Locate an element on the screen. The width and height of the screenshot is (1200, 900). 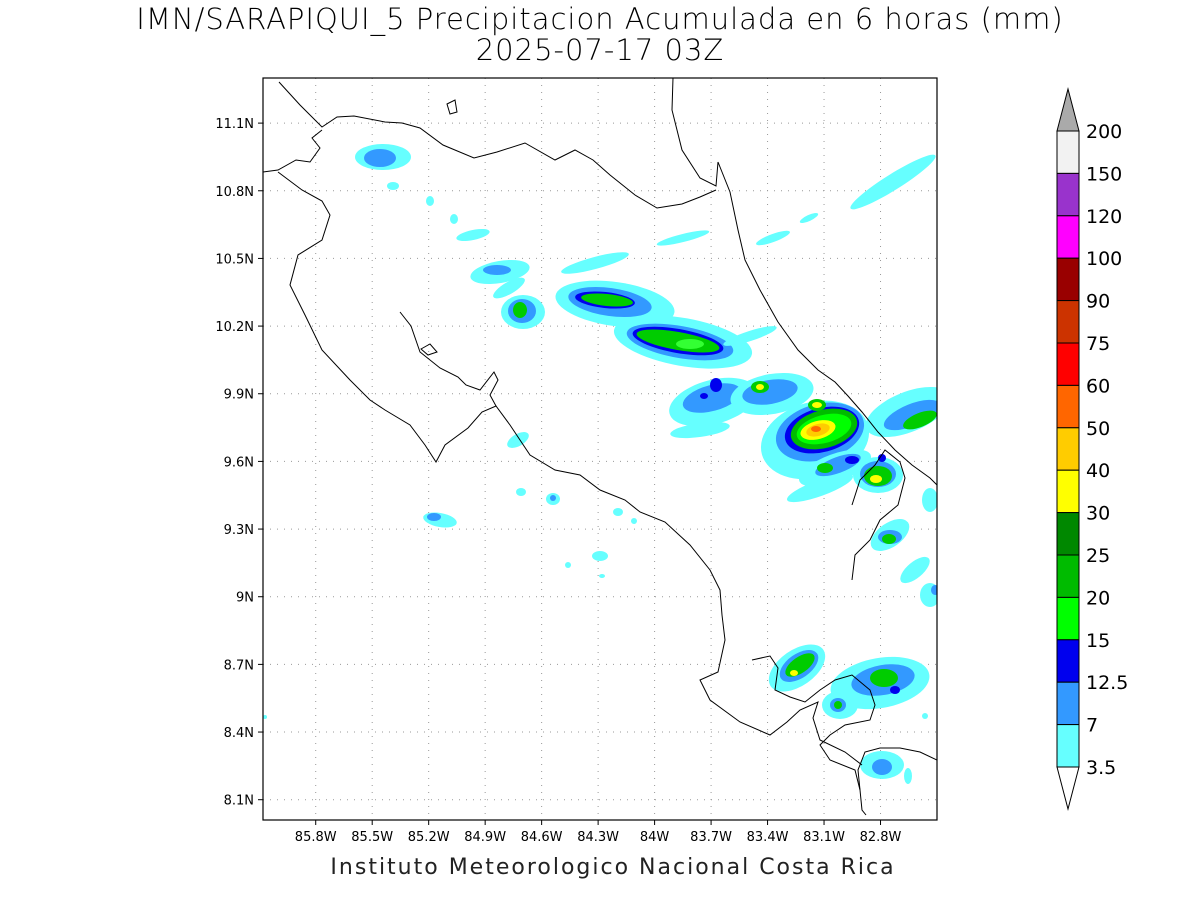
colorbar-level-label: 50 is located at coordinates (1098, 429).